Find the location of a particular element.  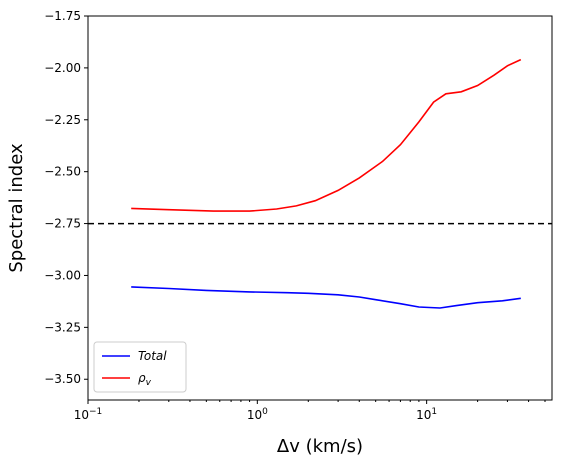

x-tick-label: 10⁰ is located at coordinates (257, 414).